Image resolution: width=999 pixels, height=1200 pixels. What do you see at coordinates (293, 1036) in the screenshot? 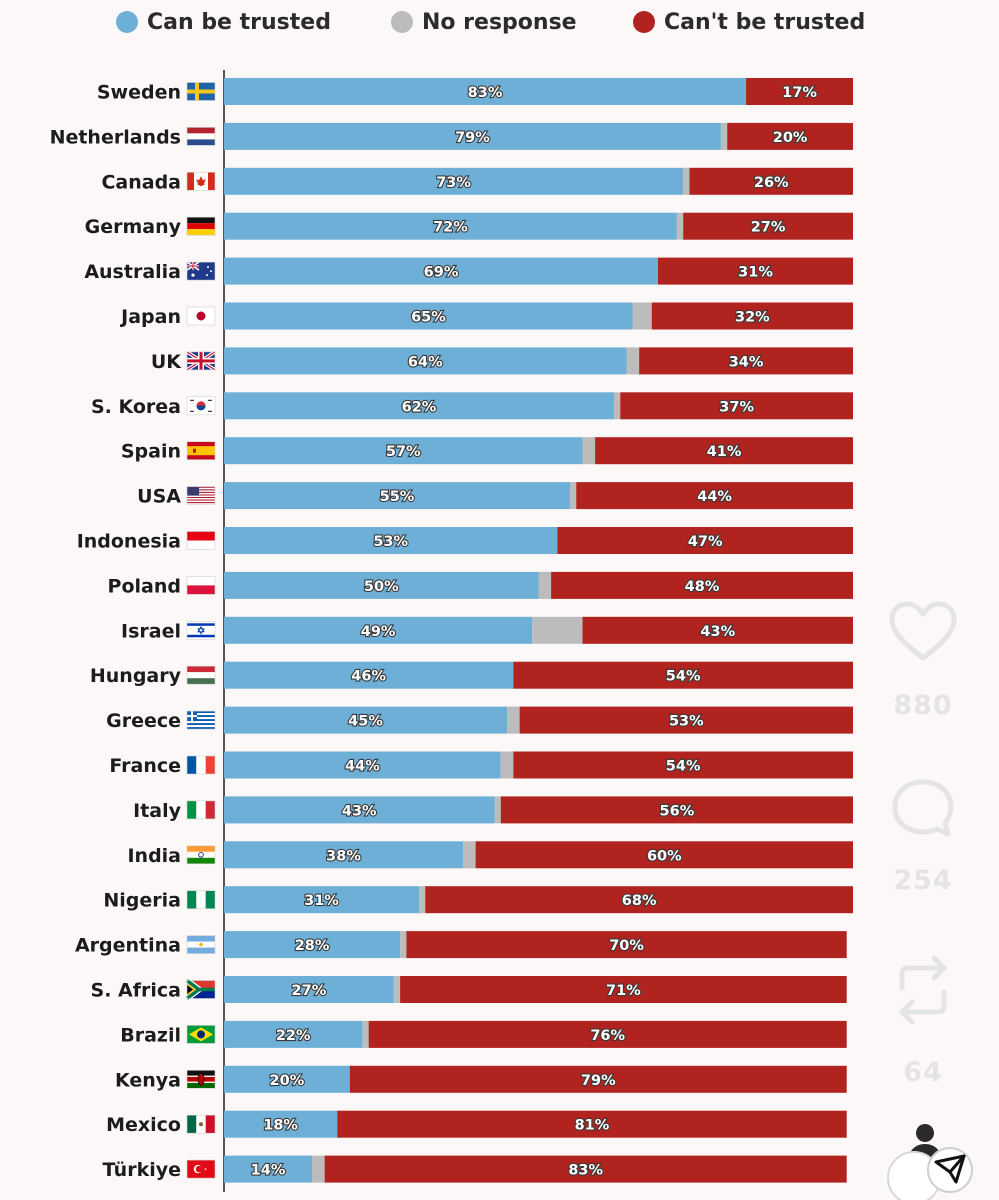
I see `value-label-trusted-21: 22%` at bounding box center [293, 1036].